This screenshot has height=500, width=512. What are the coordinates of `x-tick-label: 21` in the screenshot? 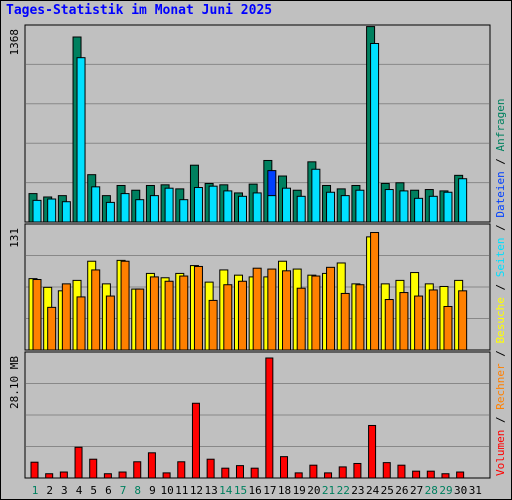 It's located at (328, 490).